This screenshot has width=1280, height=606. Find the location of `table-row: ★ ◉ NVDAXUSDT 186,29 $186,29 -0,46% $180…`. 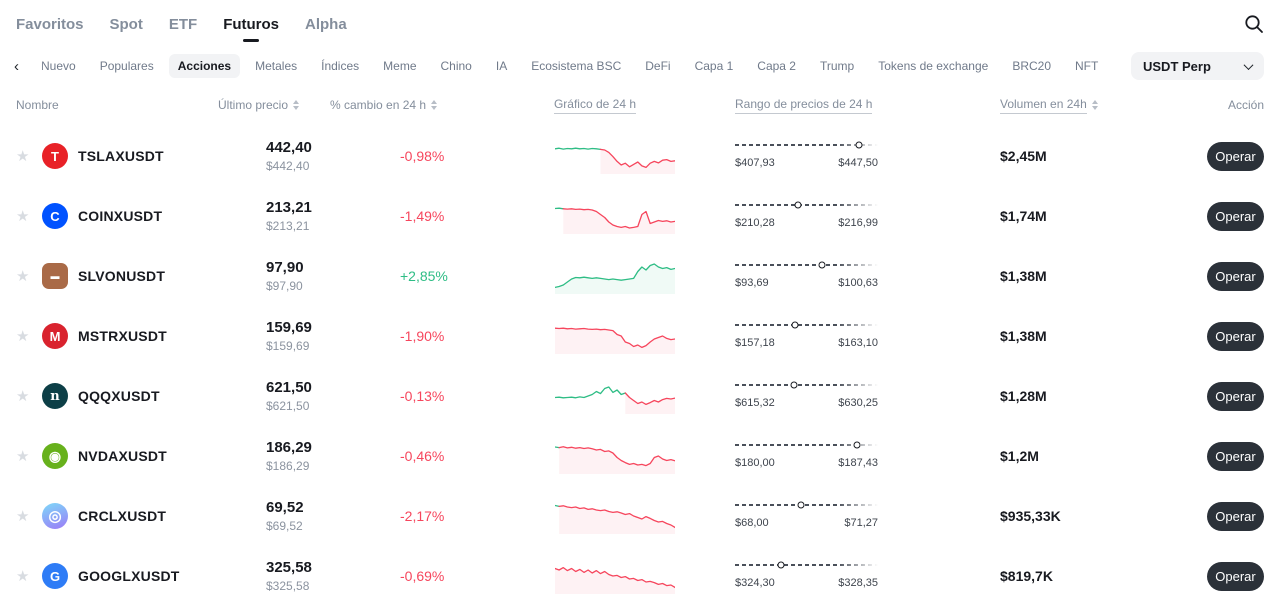

table-row: ★ ◉ NVDAXUSDT 186,29 $186,29 -0,46% $180… is located at coordinates (640, 456).